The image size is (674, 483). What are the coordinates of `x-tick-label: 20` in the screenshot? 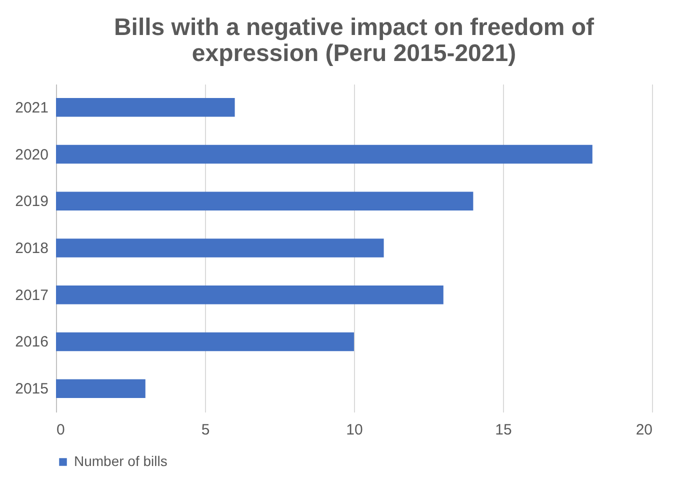 It's located at (644, 430).